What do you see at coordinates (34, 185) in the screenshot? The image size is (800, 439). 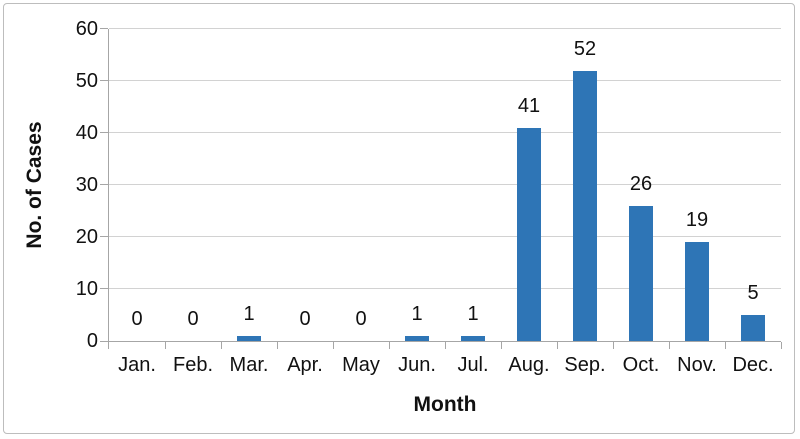 I see `y-axis-title: No. of Cases` at bounding box center [34, 185].